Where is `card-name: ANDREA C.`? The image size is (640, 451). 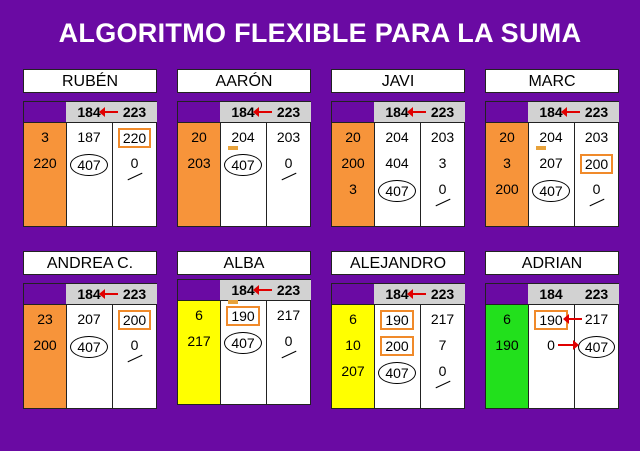 card-name: ANDREA C. is located at coordinates (90, 263).